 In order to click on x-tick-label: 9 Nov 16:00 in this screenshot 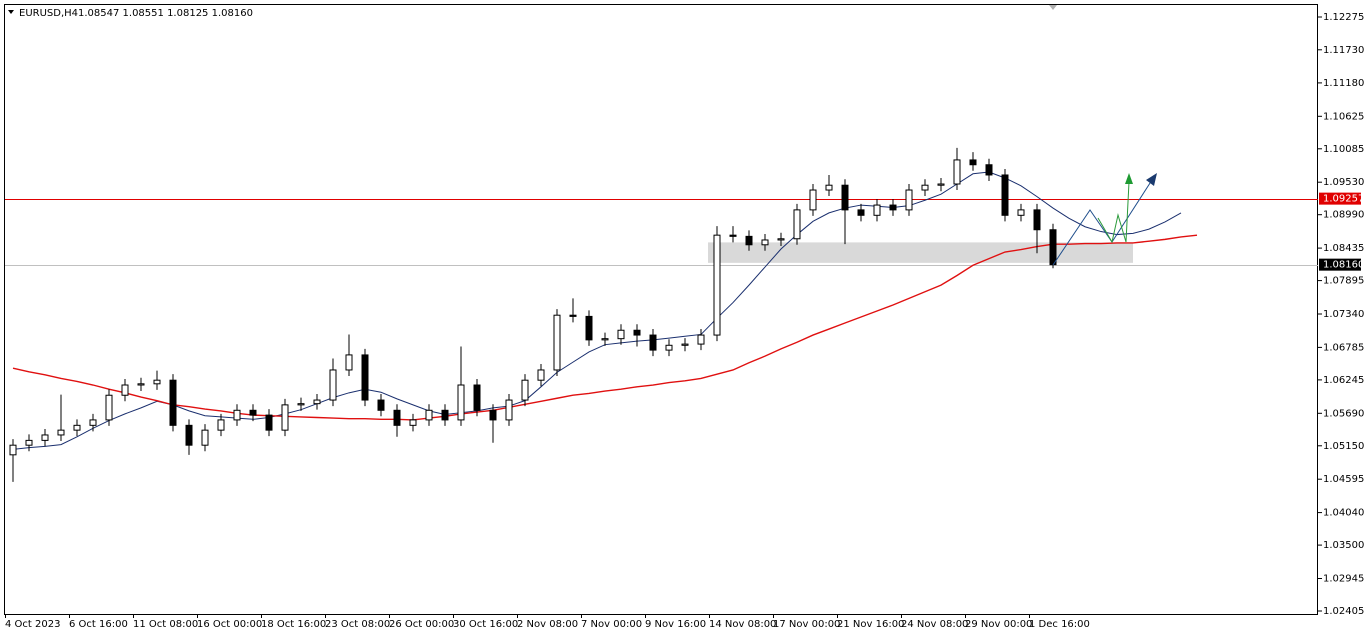, I will do `click(675, 624)`.